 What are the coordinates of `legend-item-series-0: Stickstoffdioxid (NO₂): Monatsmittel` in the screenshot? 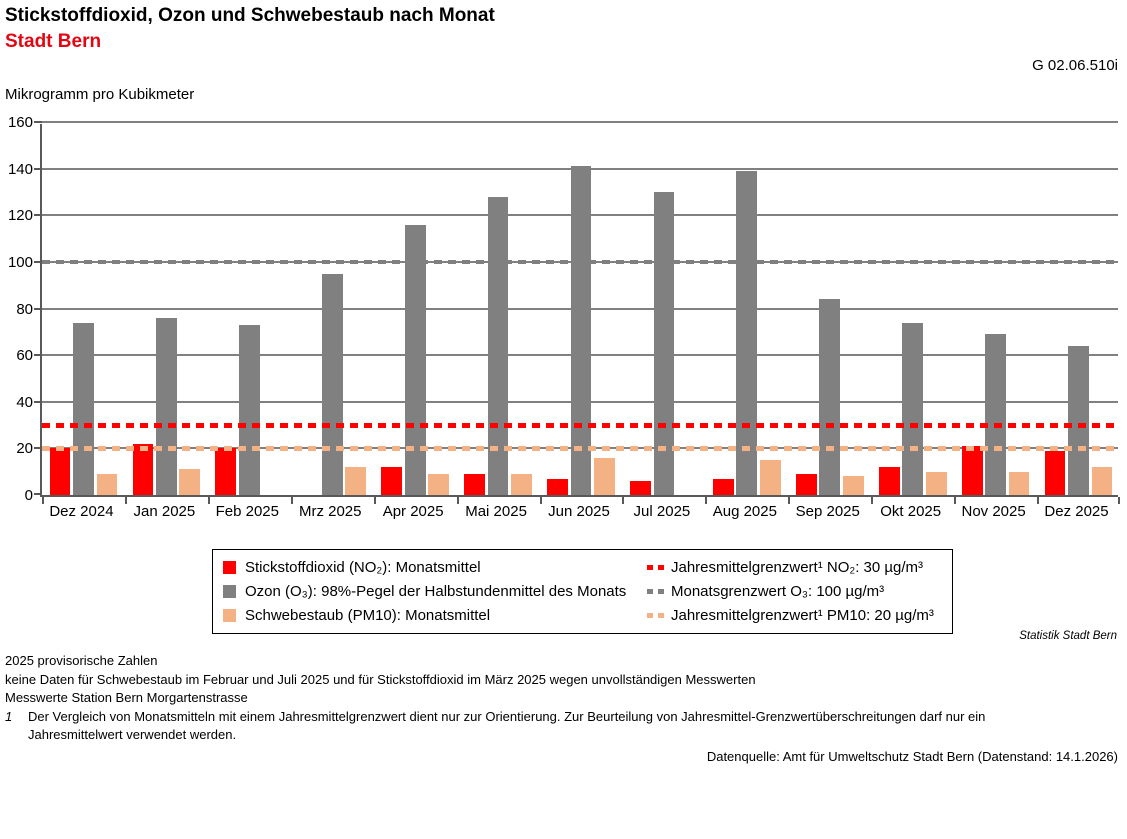 It's located at (435, 567).